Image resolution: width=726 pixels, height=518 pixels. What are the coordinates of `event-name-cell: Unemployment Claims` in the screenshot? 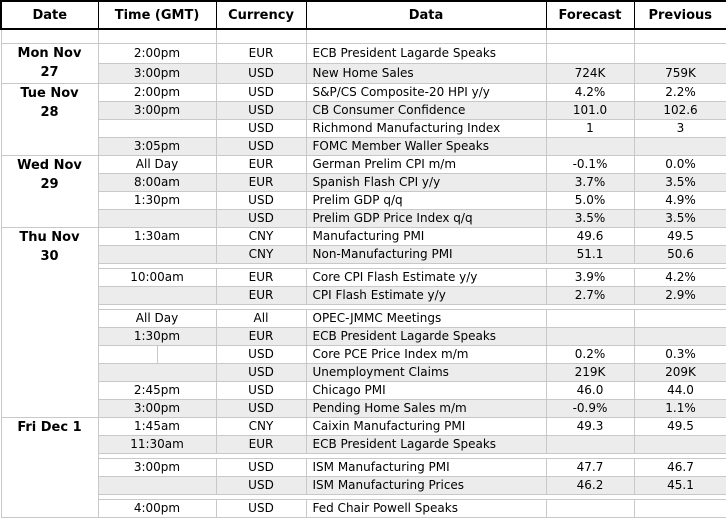 It's located at (426, 372).